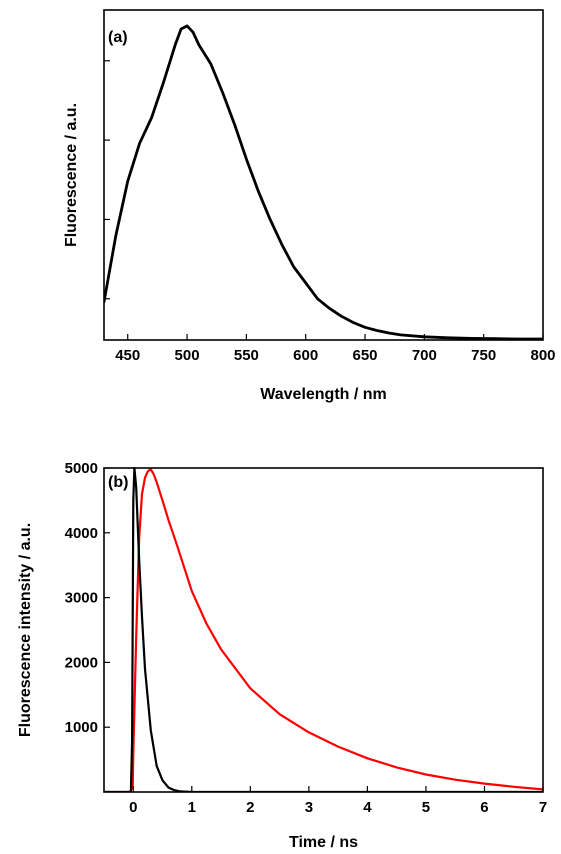 The image size is (561, 854). Describe the element at coordinates (246, 355) in the screenshot. I see `panel-a-x-tick-label: 550` at that location.